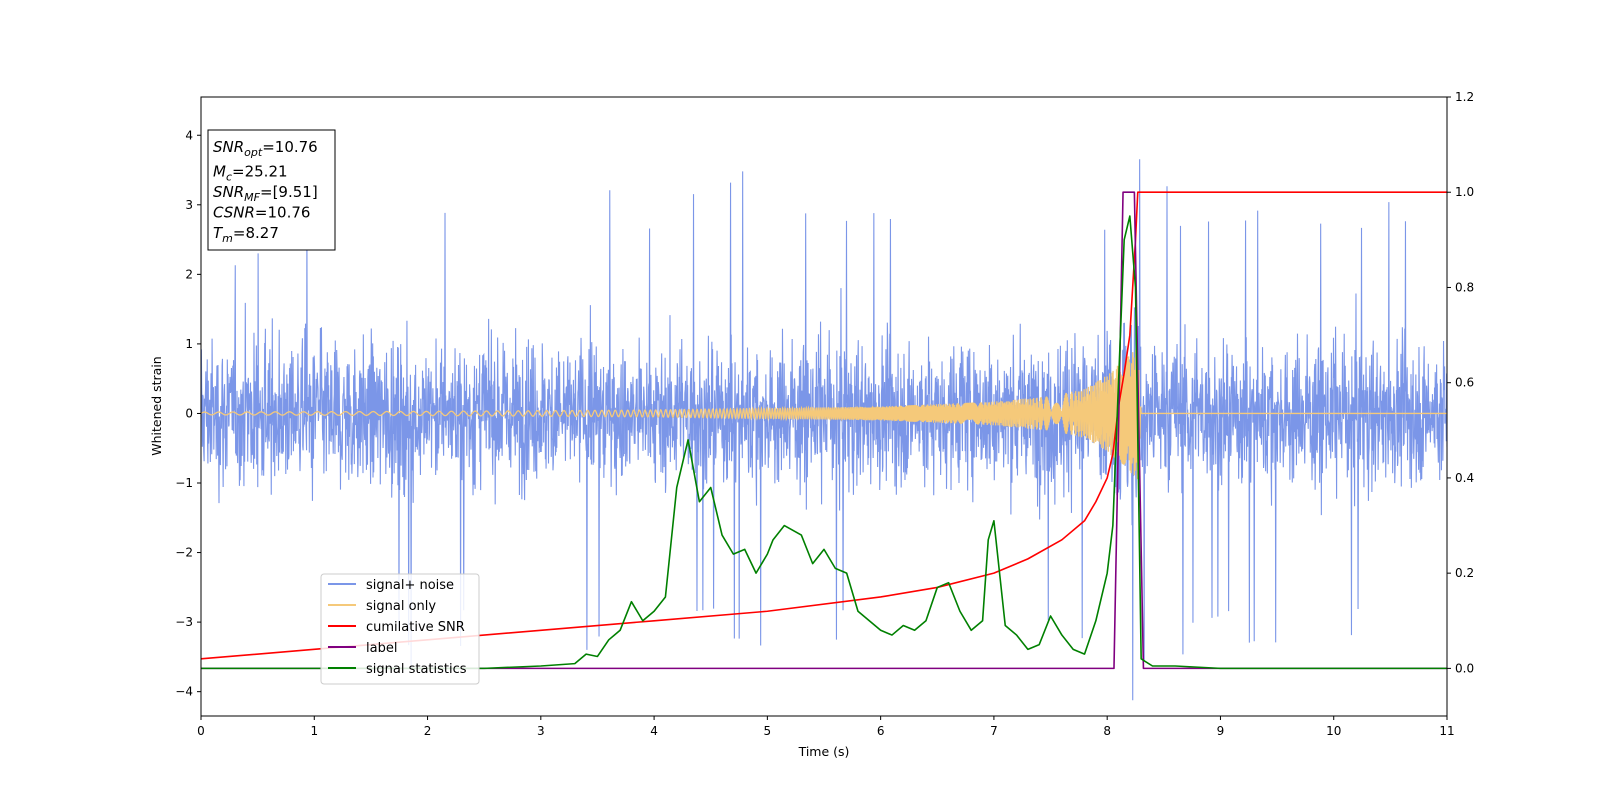 This screenshot has height=800, width=1600. Describe the element at coordinates (1464, 97) in the screenshot. I see `y2-tick-label: 1.2` at that location.